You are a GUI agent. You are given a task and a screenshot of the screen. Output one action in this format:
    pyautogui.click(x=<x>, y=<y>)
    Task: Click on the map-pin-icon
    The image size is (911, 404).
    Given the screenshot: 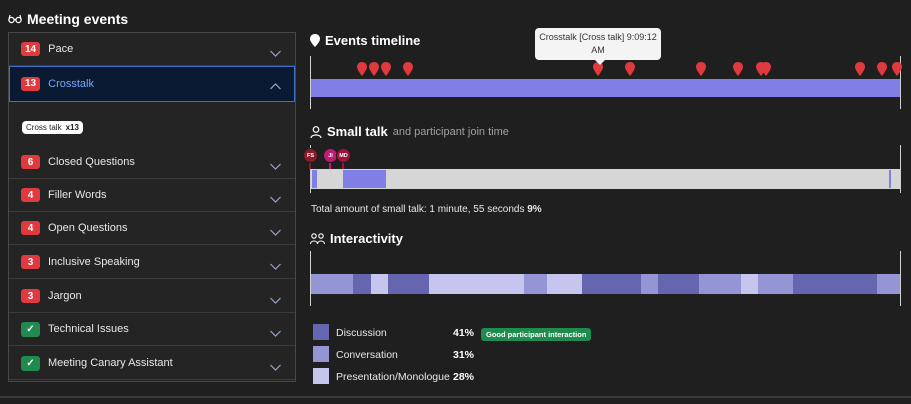 What is the action you would take?
    pyautogui.click(x=315, y=40)
    